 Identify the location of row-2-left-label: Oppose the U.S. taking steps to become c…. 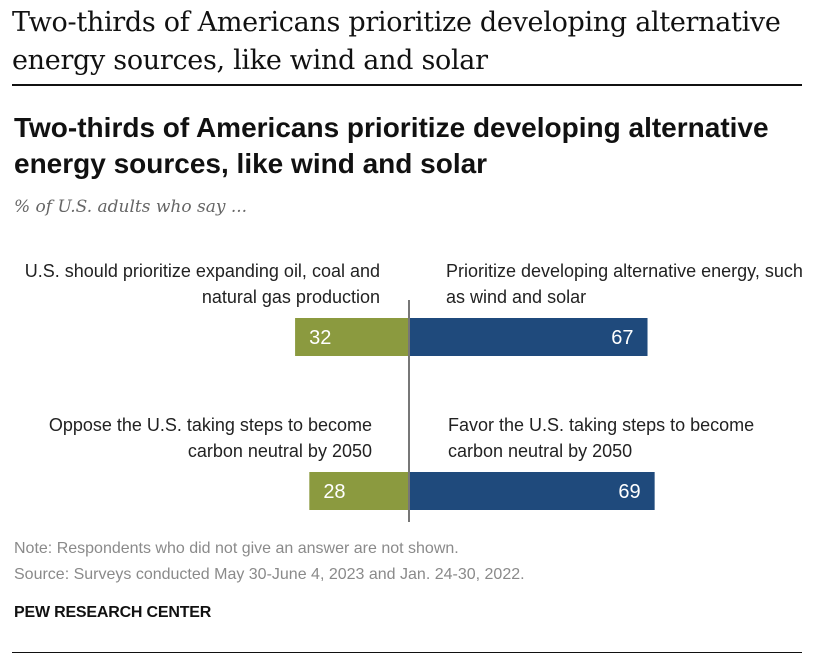
(210, 438).